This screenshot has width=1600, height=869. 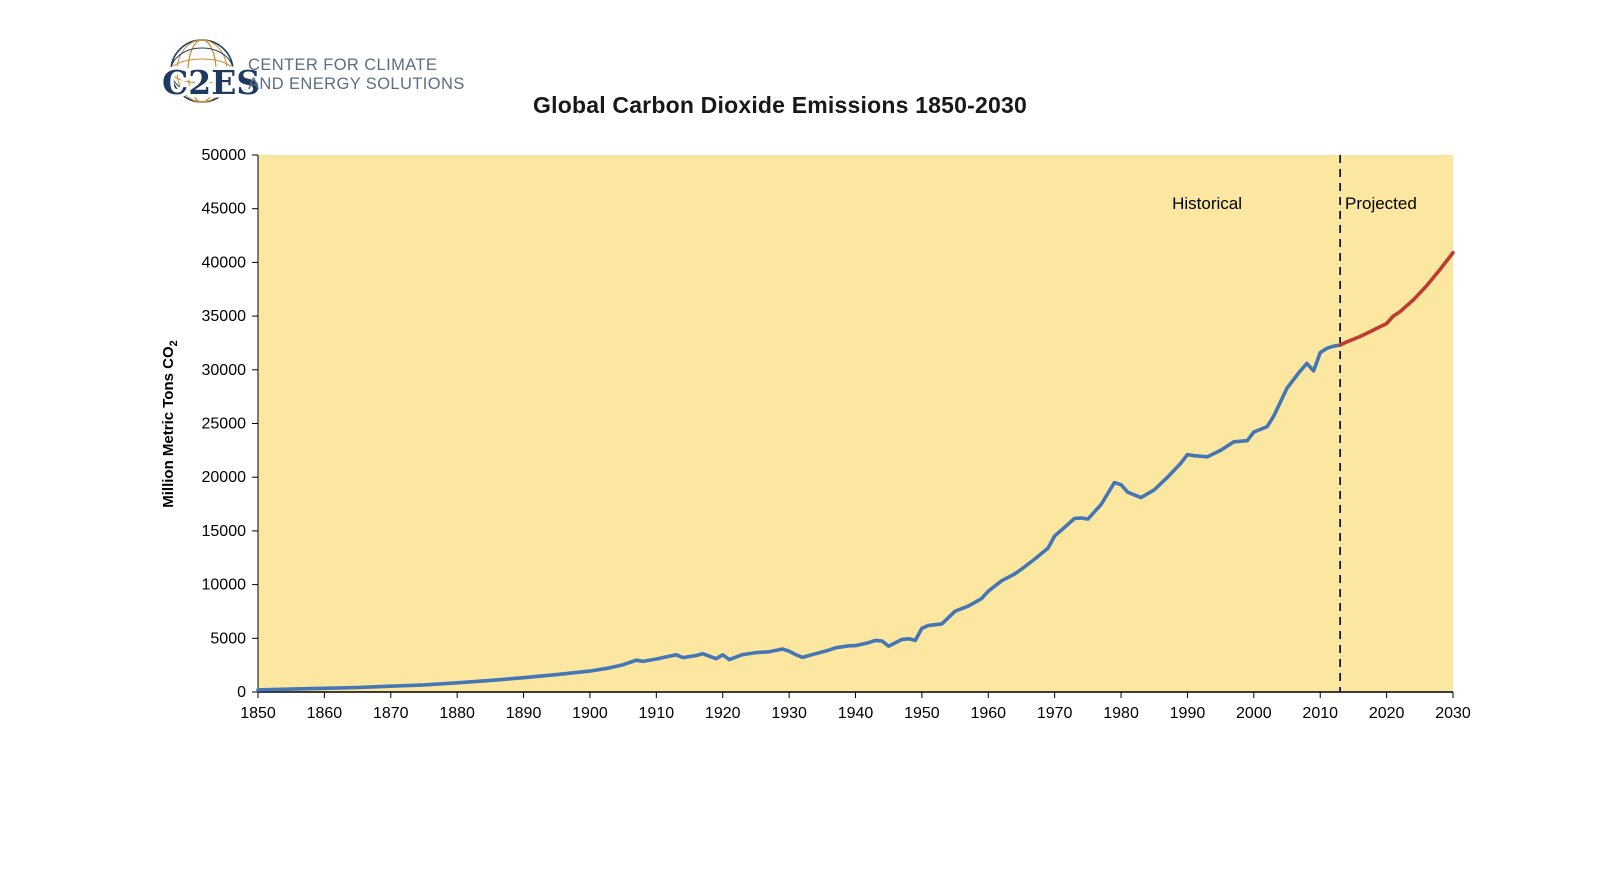 I want to click on logo-name-line2: AND ENERGY SOLUTIONS, so click(x=356, y=84).